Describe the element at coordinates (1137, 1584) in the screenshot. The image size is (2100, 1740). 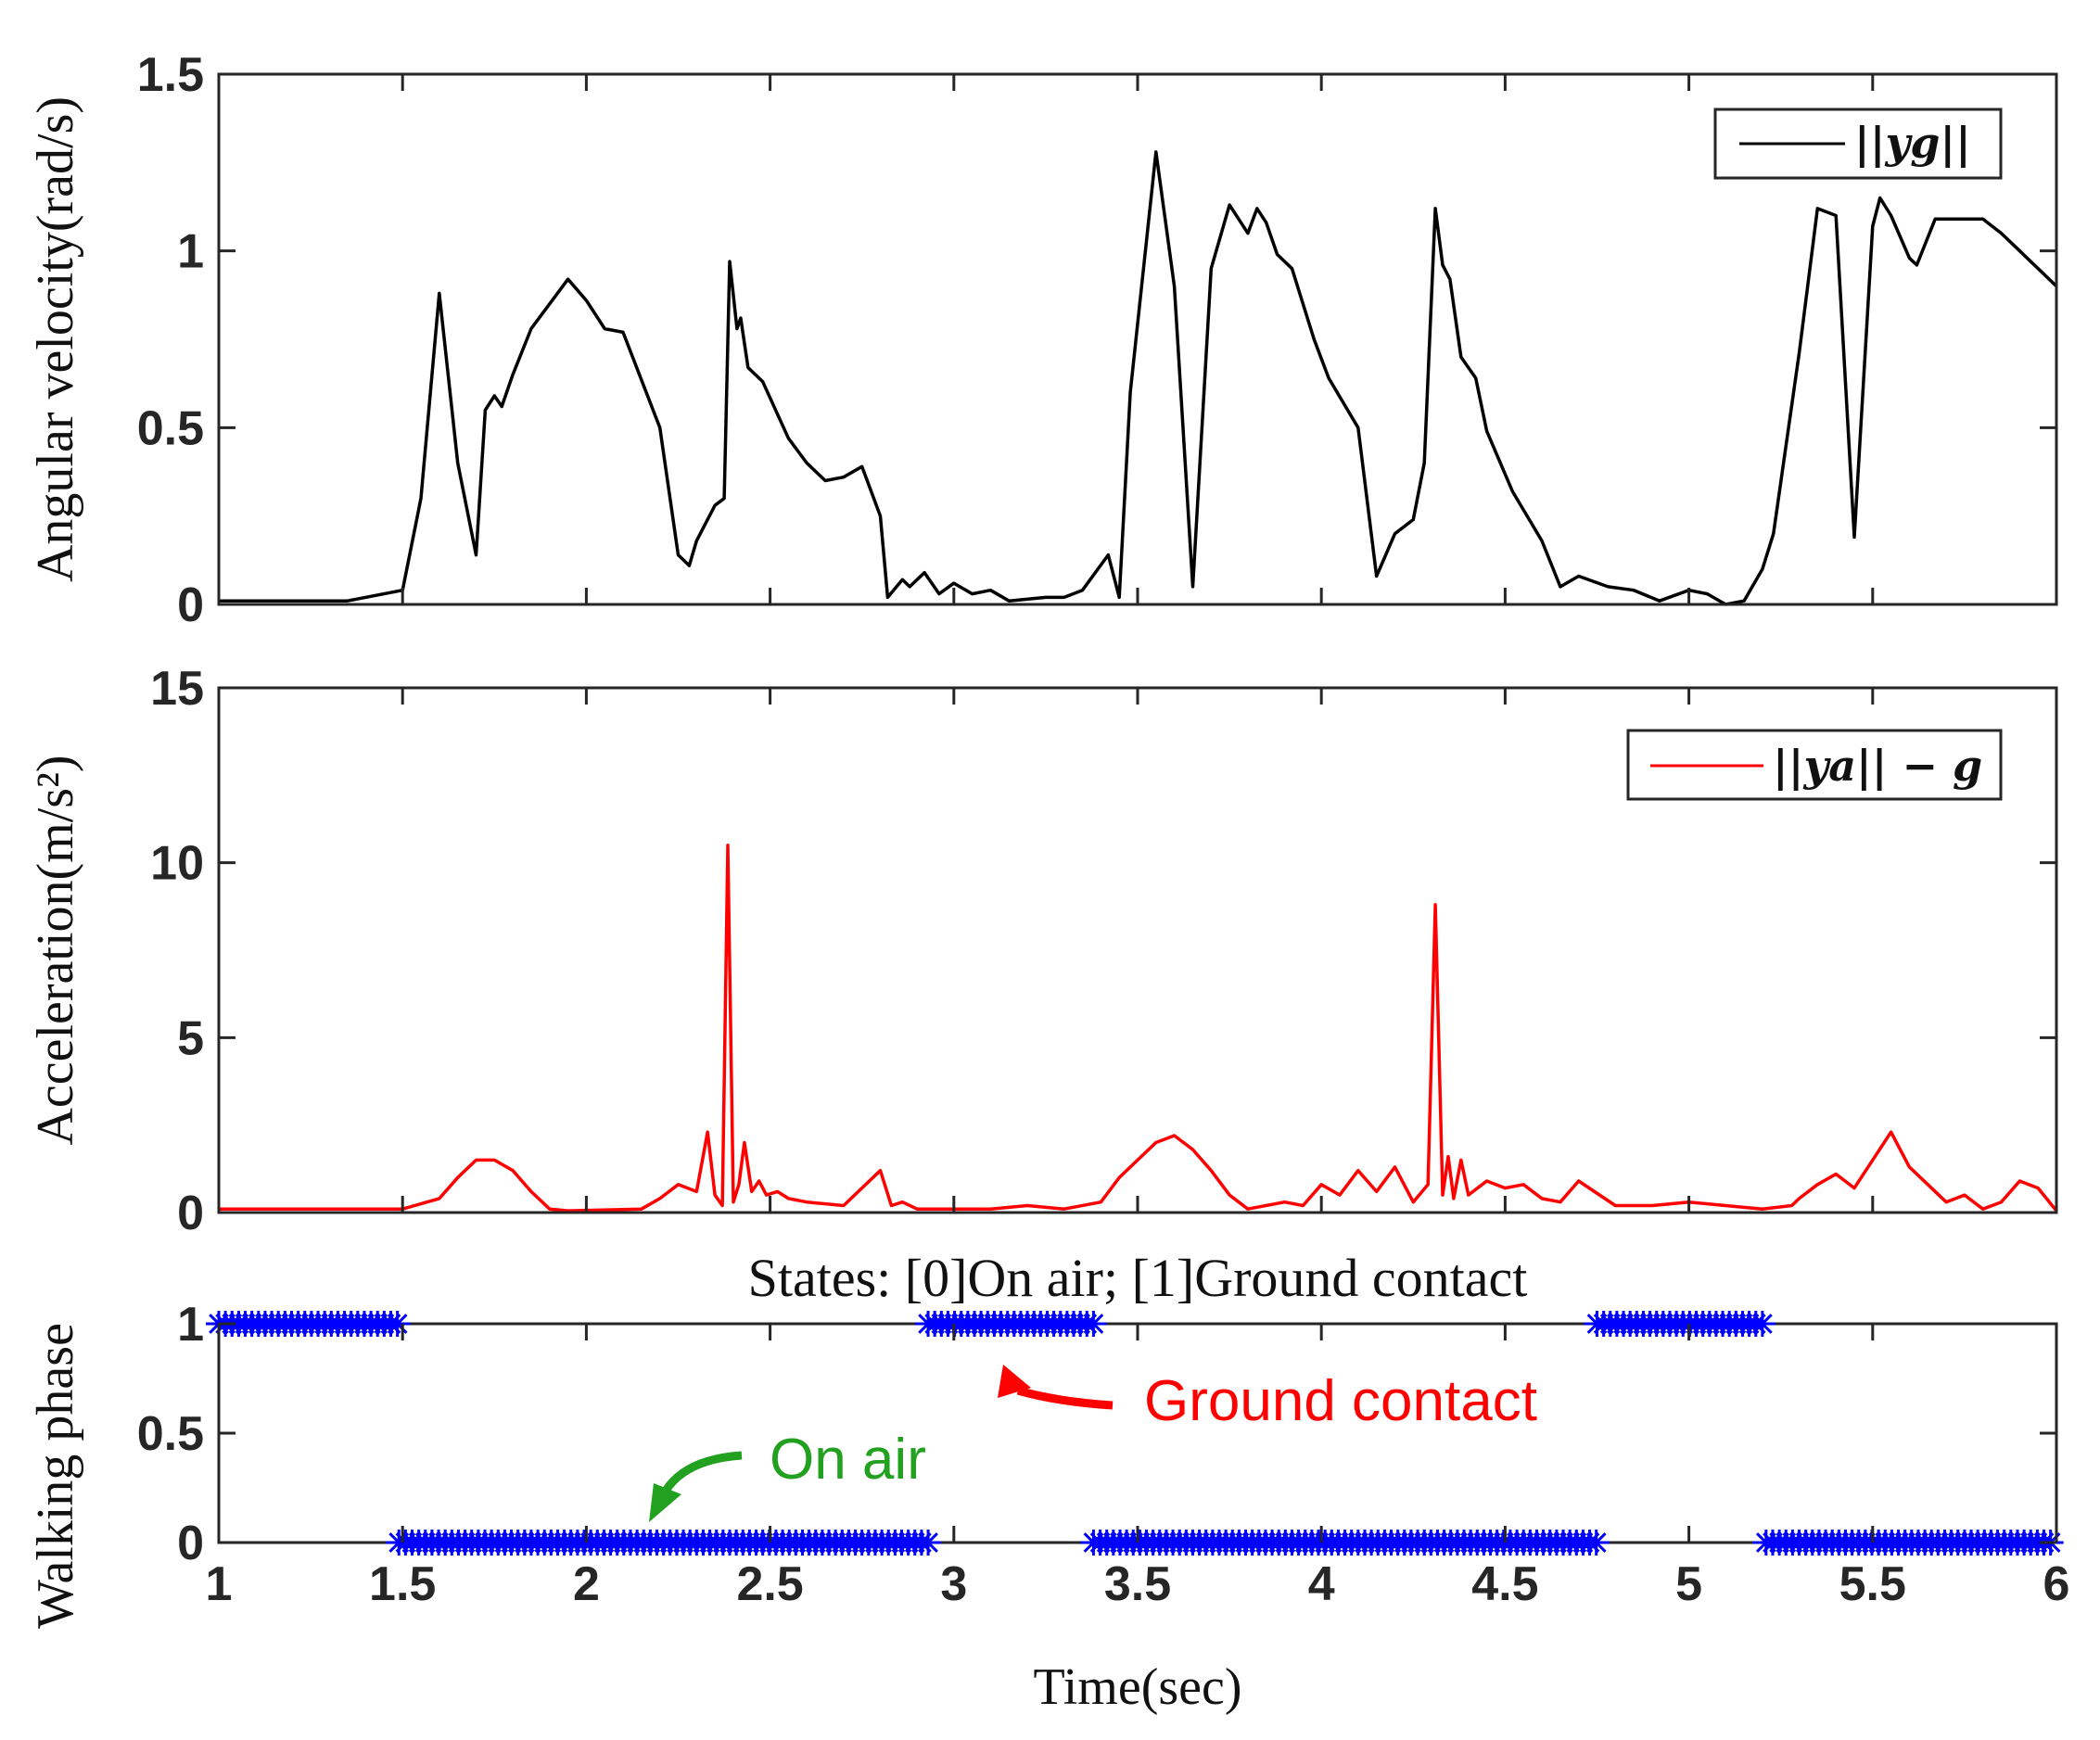
I see `x-tick-label: 3.5` at that location.